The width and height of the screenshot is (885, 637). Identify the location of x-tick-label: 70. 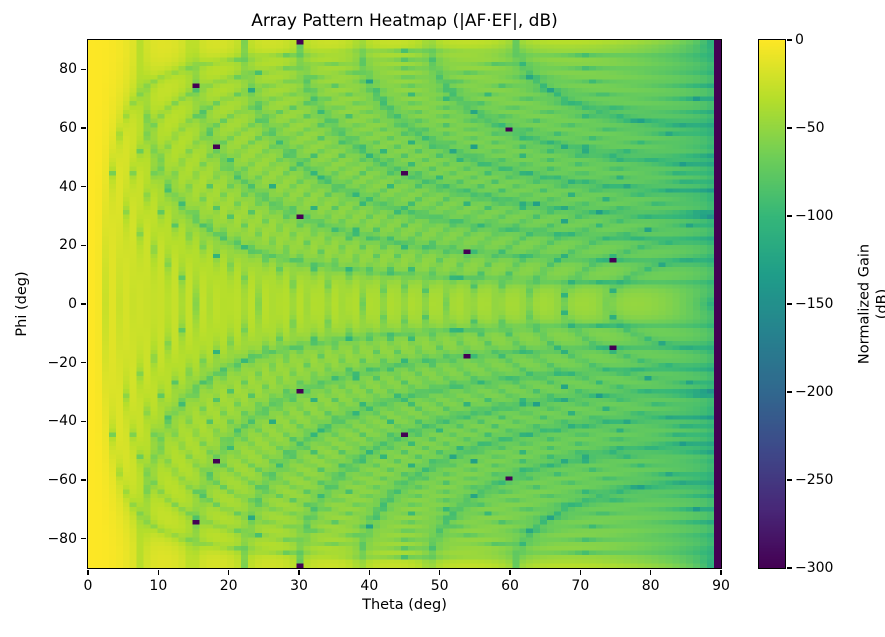
(580, 586).